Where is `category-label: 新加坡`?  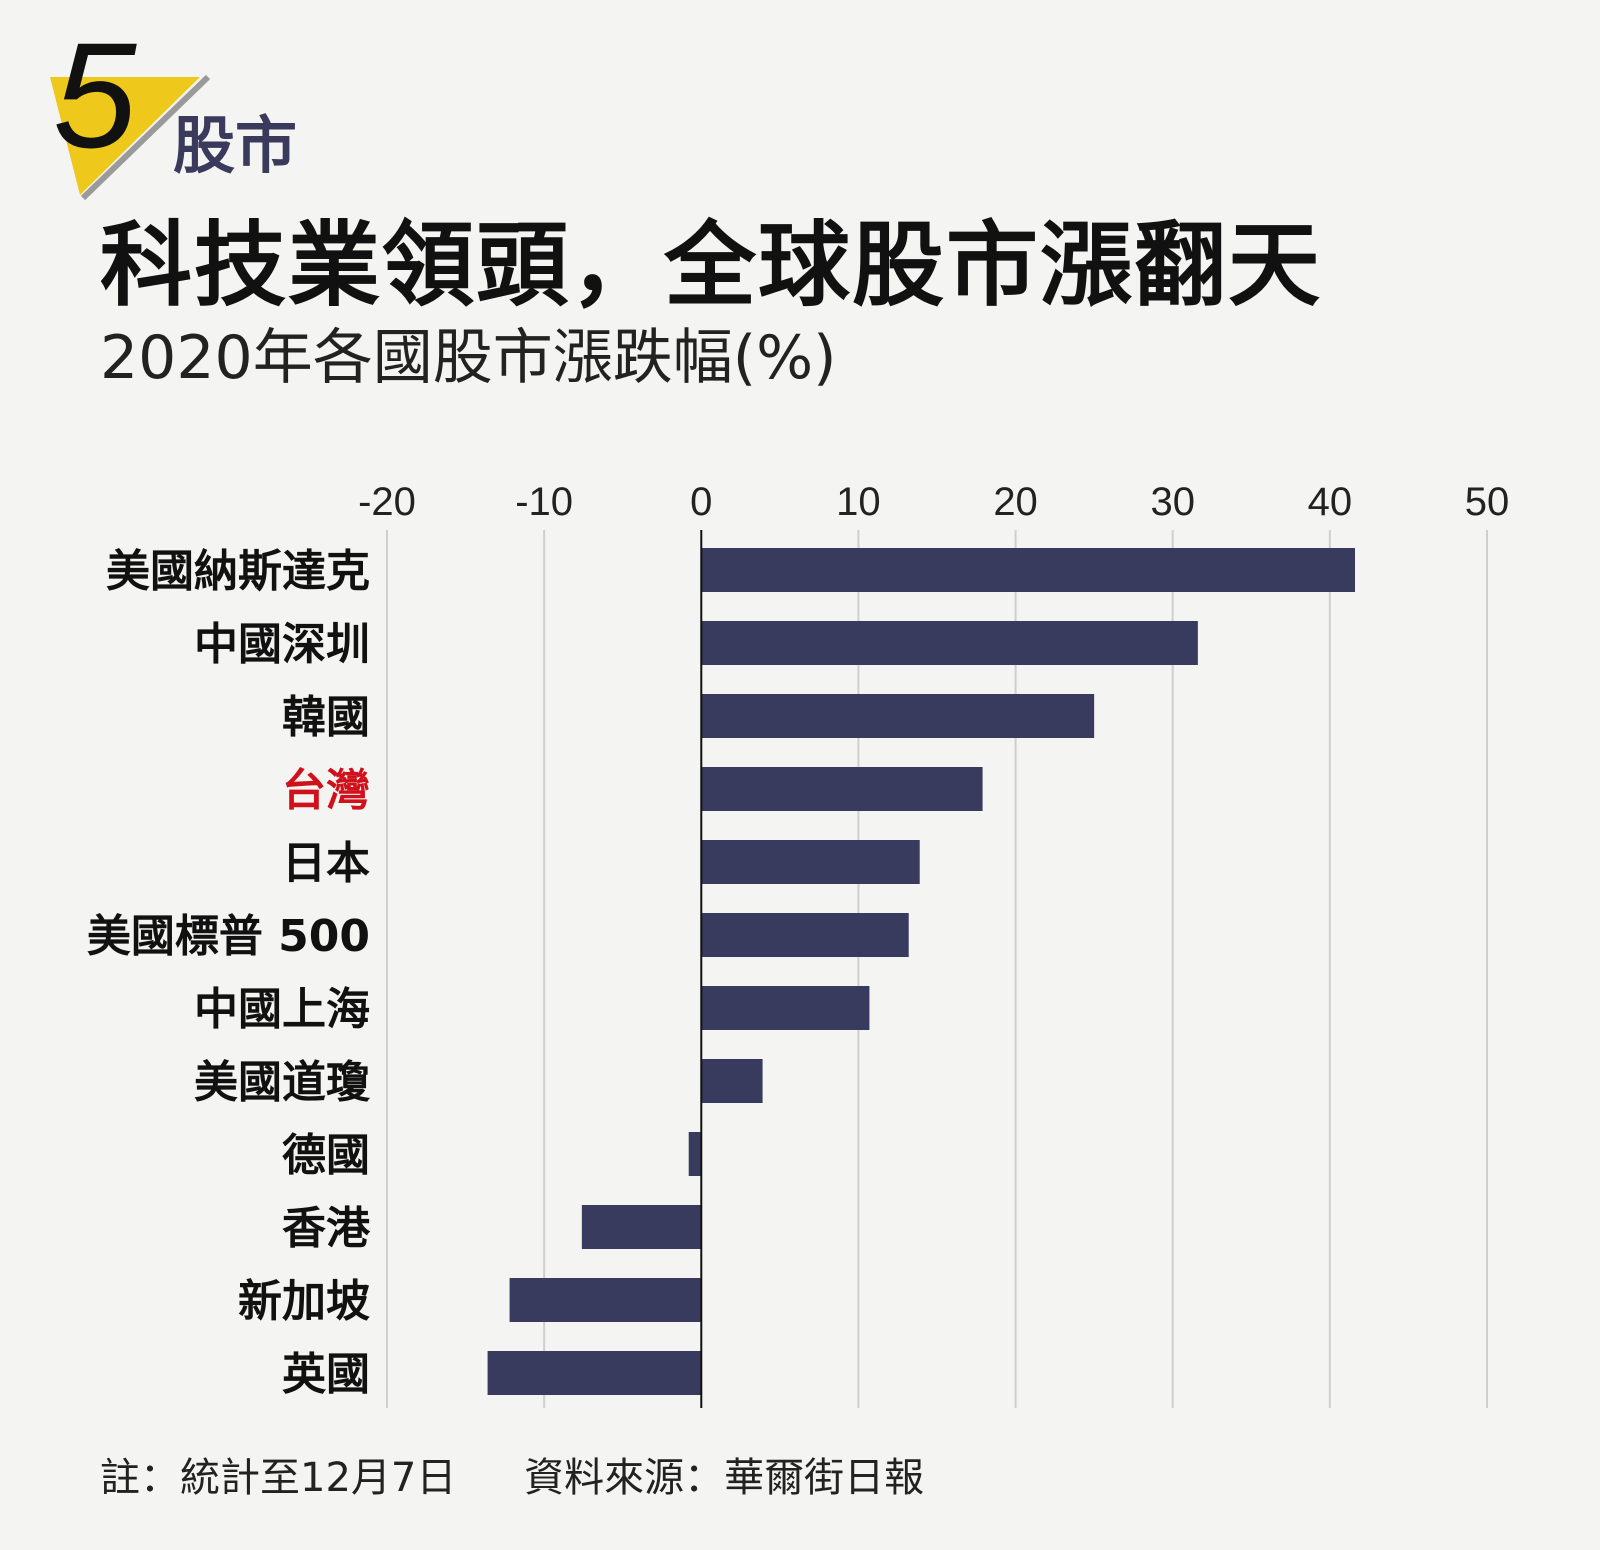 category-label: 新加坡 is located at coordinates (304, 1301).